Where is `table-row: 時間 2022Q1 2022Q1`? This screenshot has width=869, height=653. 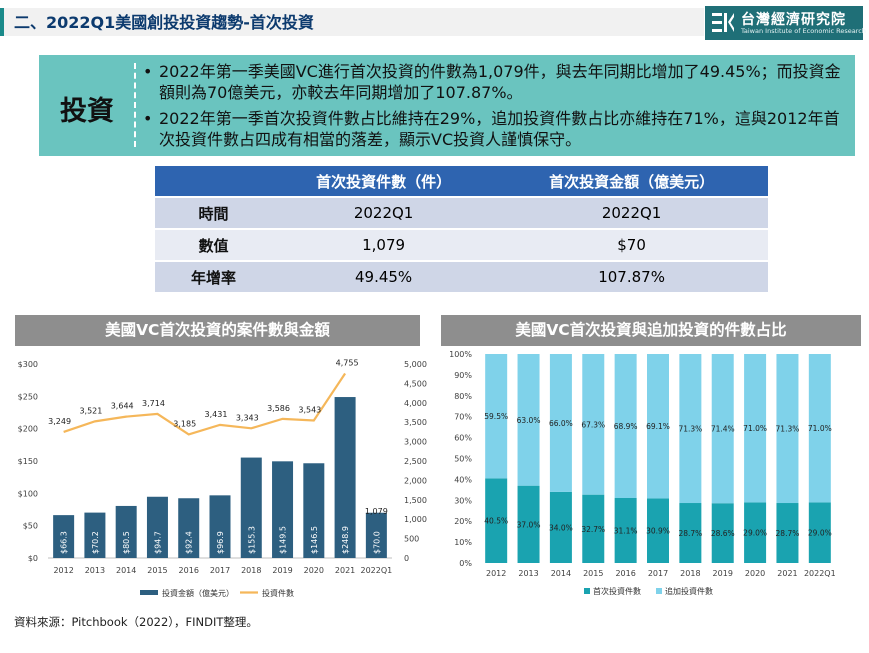 table-row: 時間 2022Q1 2022Q1 is located at coordinates (461, 213).